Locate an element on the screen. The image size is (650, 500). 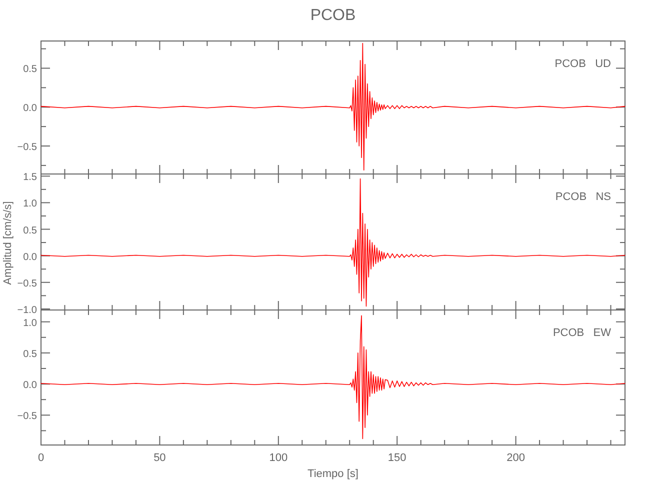
annotation: PCOB EW is located at coordinates (582, 333).